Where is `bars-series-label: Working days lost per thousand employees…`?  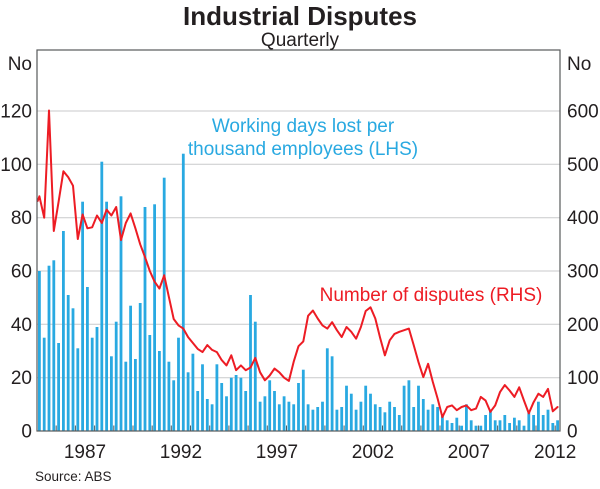 bars-series-label: Working days lost per thousand employees… is located at coordinates (303, 138).